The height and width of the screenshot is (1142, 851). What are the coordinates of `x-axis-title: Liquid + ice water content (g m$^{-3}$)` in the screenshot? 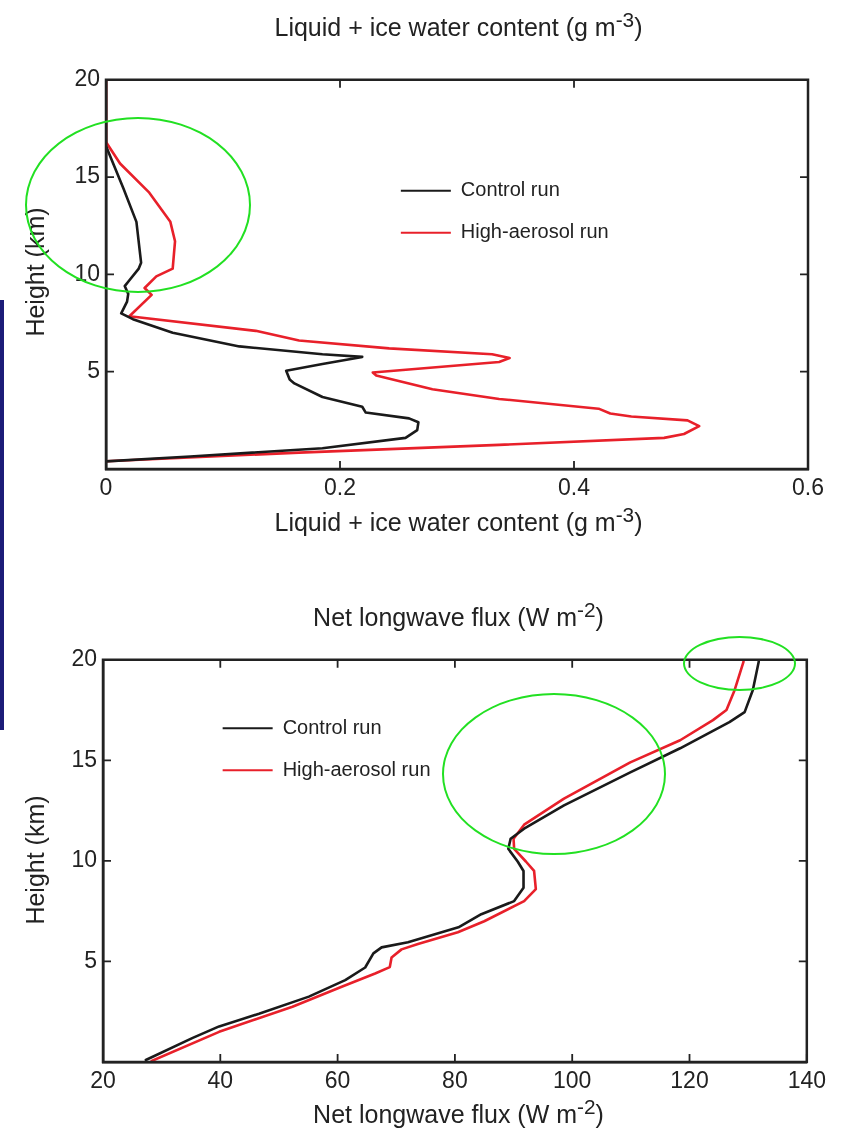 It's located at (458, 520).